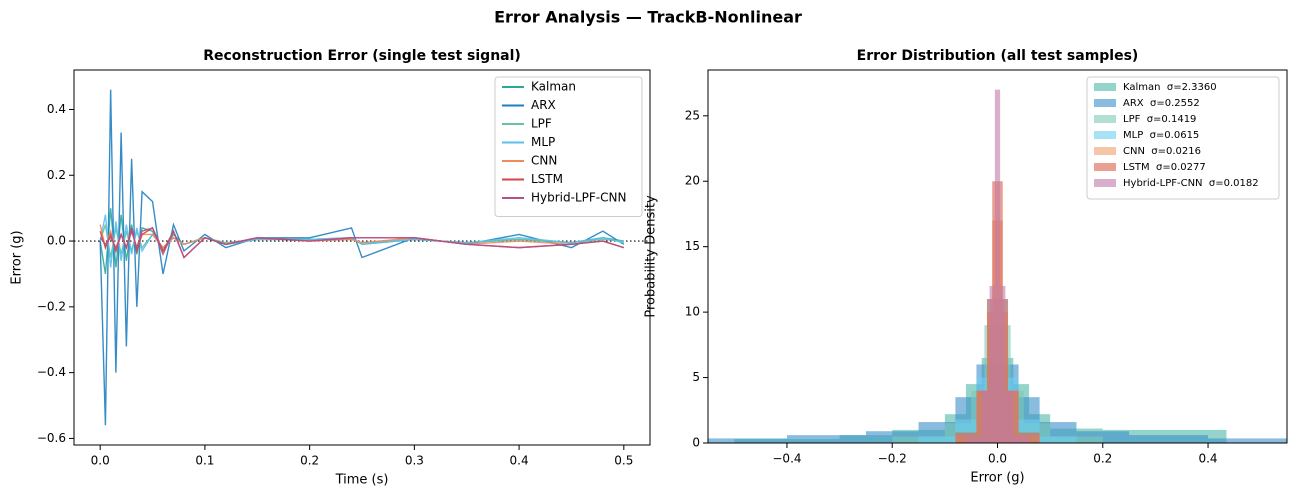 Image resolution: width=1297 pixels, height=501 pixels. I want to click on legend-label: MLP, so click(543, 142).